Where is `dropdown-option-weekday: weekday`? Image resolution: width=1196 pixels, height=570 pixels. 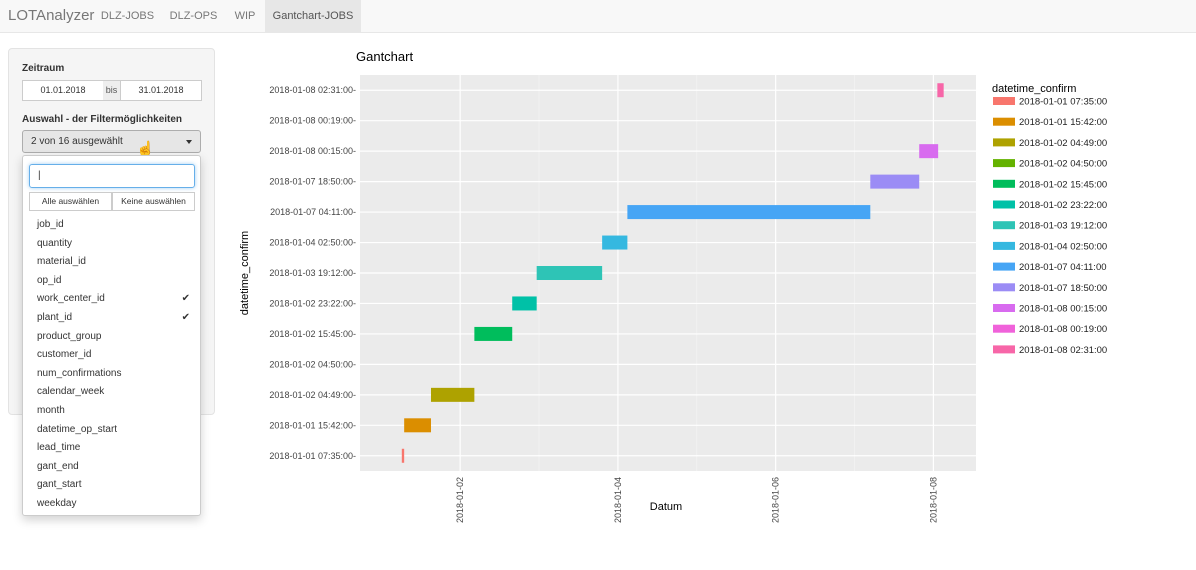
dropdown-option-weekday: weekday is located at coordinates (111, 504).